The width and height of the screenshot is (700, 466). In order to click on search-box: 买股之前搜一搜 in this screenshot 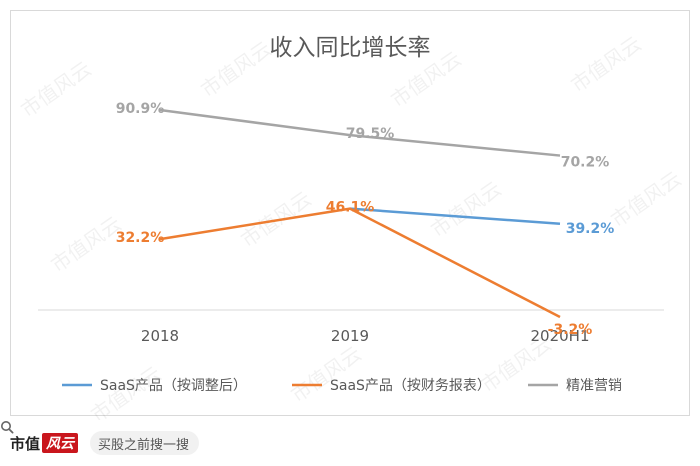, I will do `click(100, 438)`.